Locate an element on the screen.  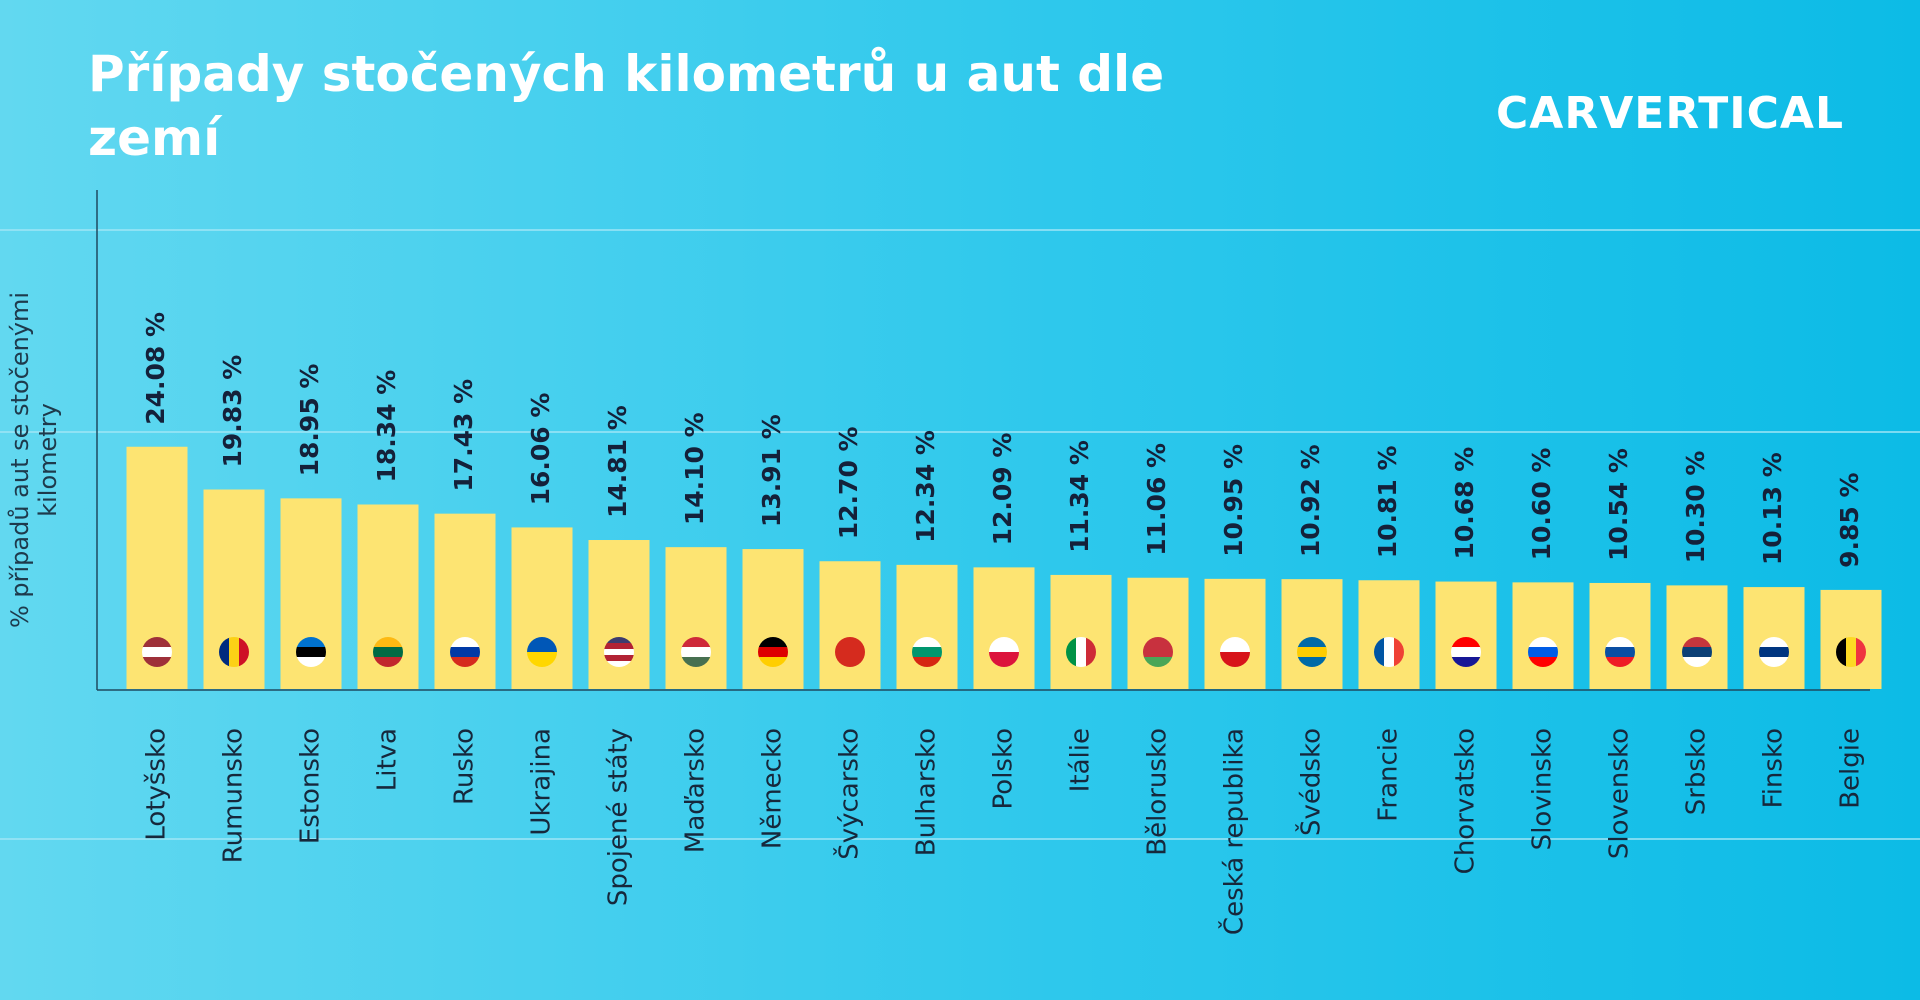
y-axis-label: % případů aut se stočenýmikilometry is located at coordinates (34, 460).